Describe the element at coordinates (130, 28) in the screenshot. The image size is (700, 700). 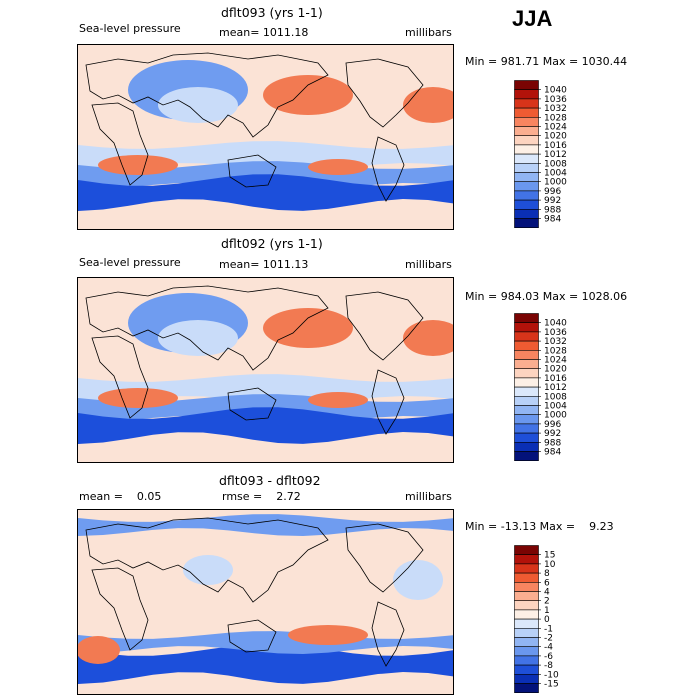
I see `panel-1-variable: Sea-level pressure` at that location.